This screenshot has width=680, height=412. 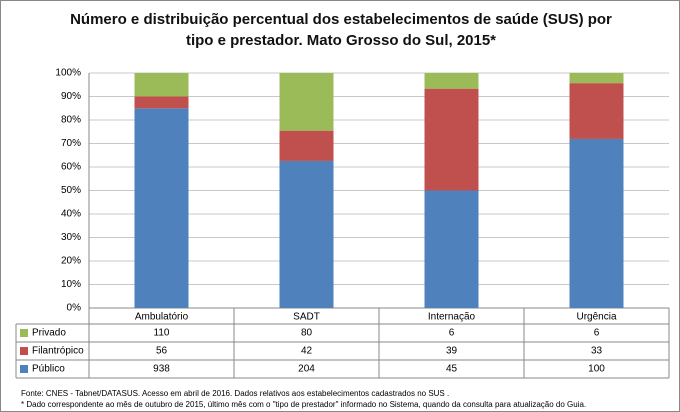 What do you see at coordinates (71, 261) in the screenshot?
I see `y-tick-label: 20%` at bounding box center [71, 261].